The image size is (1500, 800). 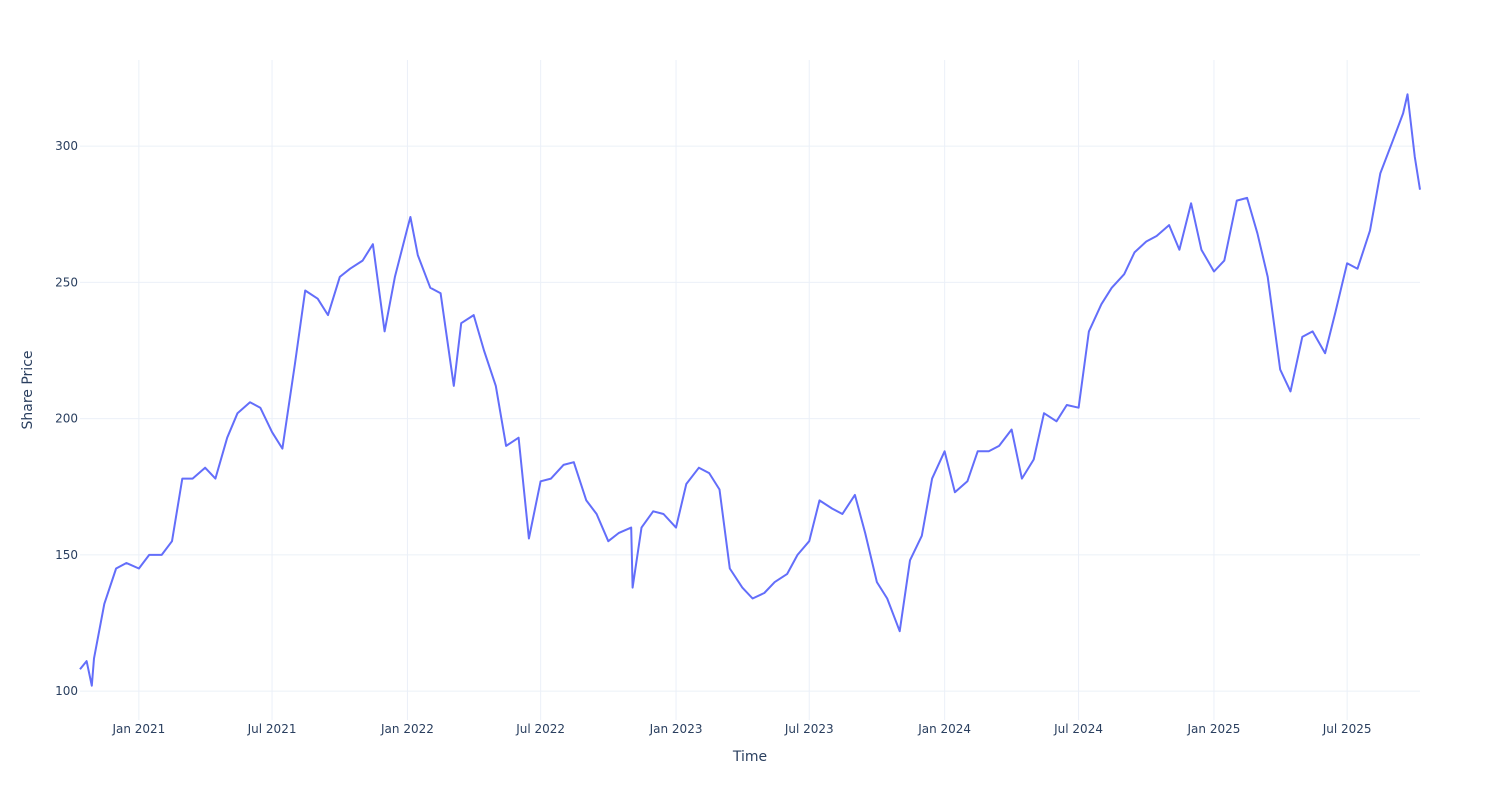 I want to click on y-axis-ticks: 100 150 200 250 300, so click(x=66, y=418).